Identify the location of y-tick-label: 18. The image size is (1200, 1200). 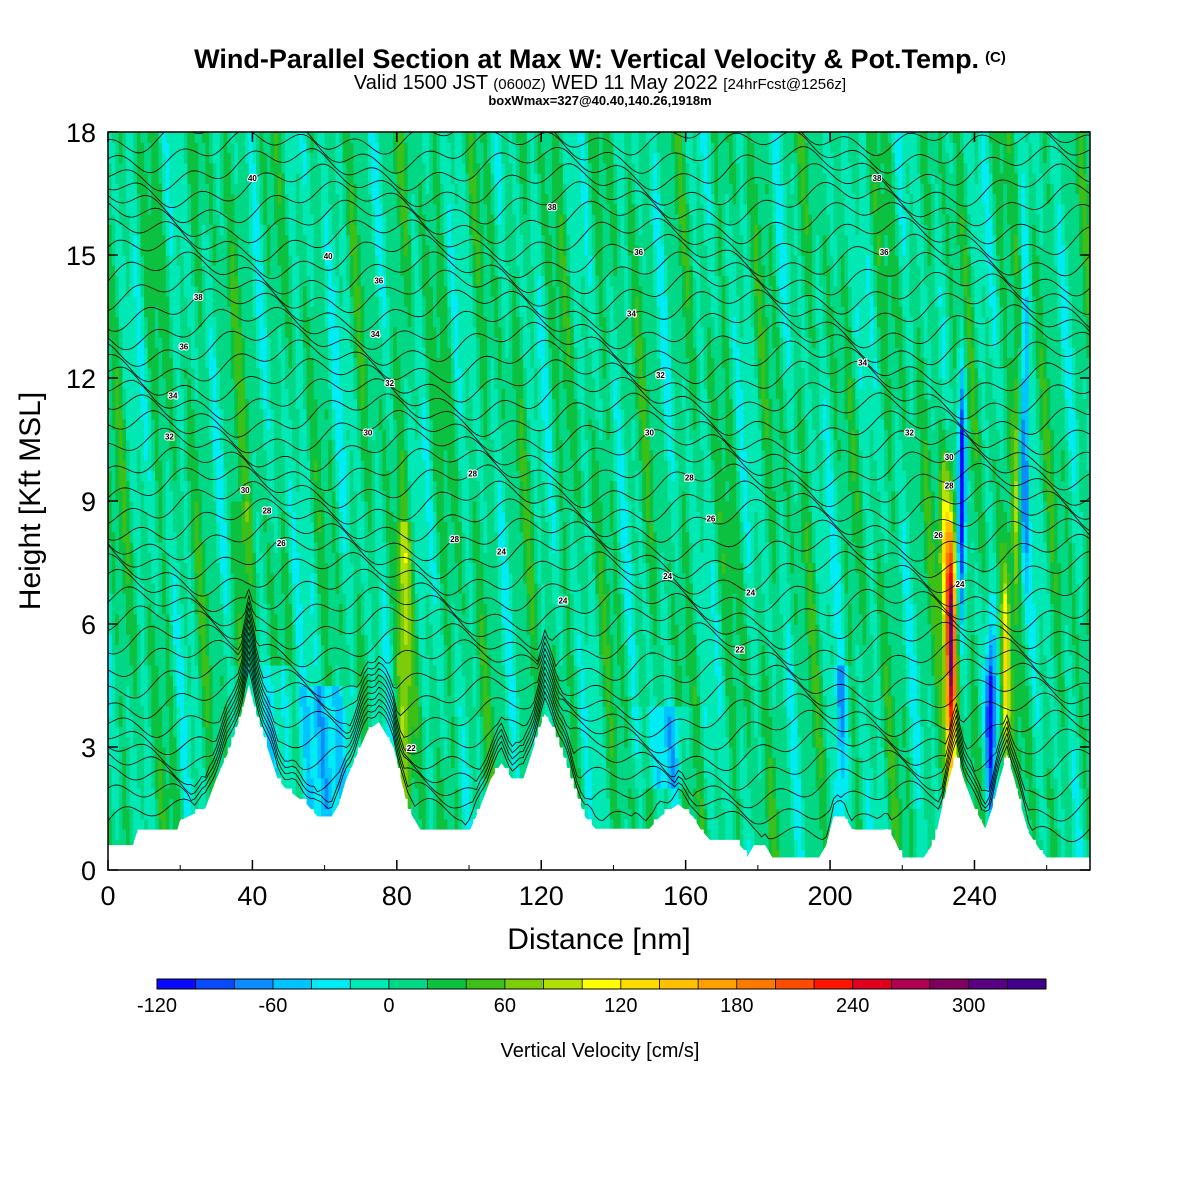
(81, 133).